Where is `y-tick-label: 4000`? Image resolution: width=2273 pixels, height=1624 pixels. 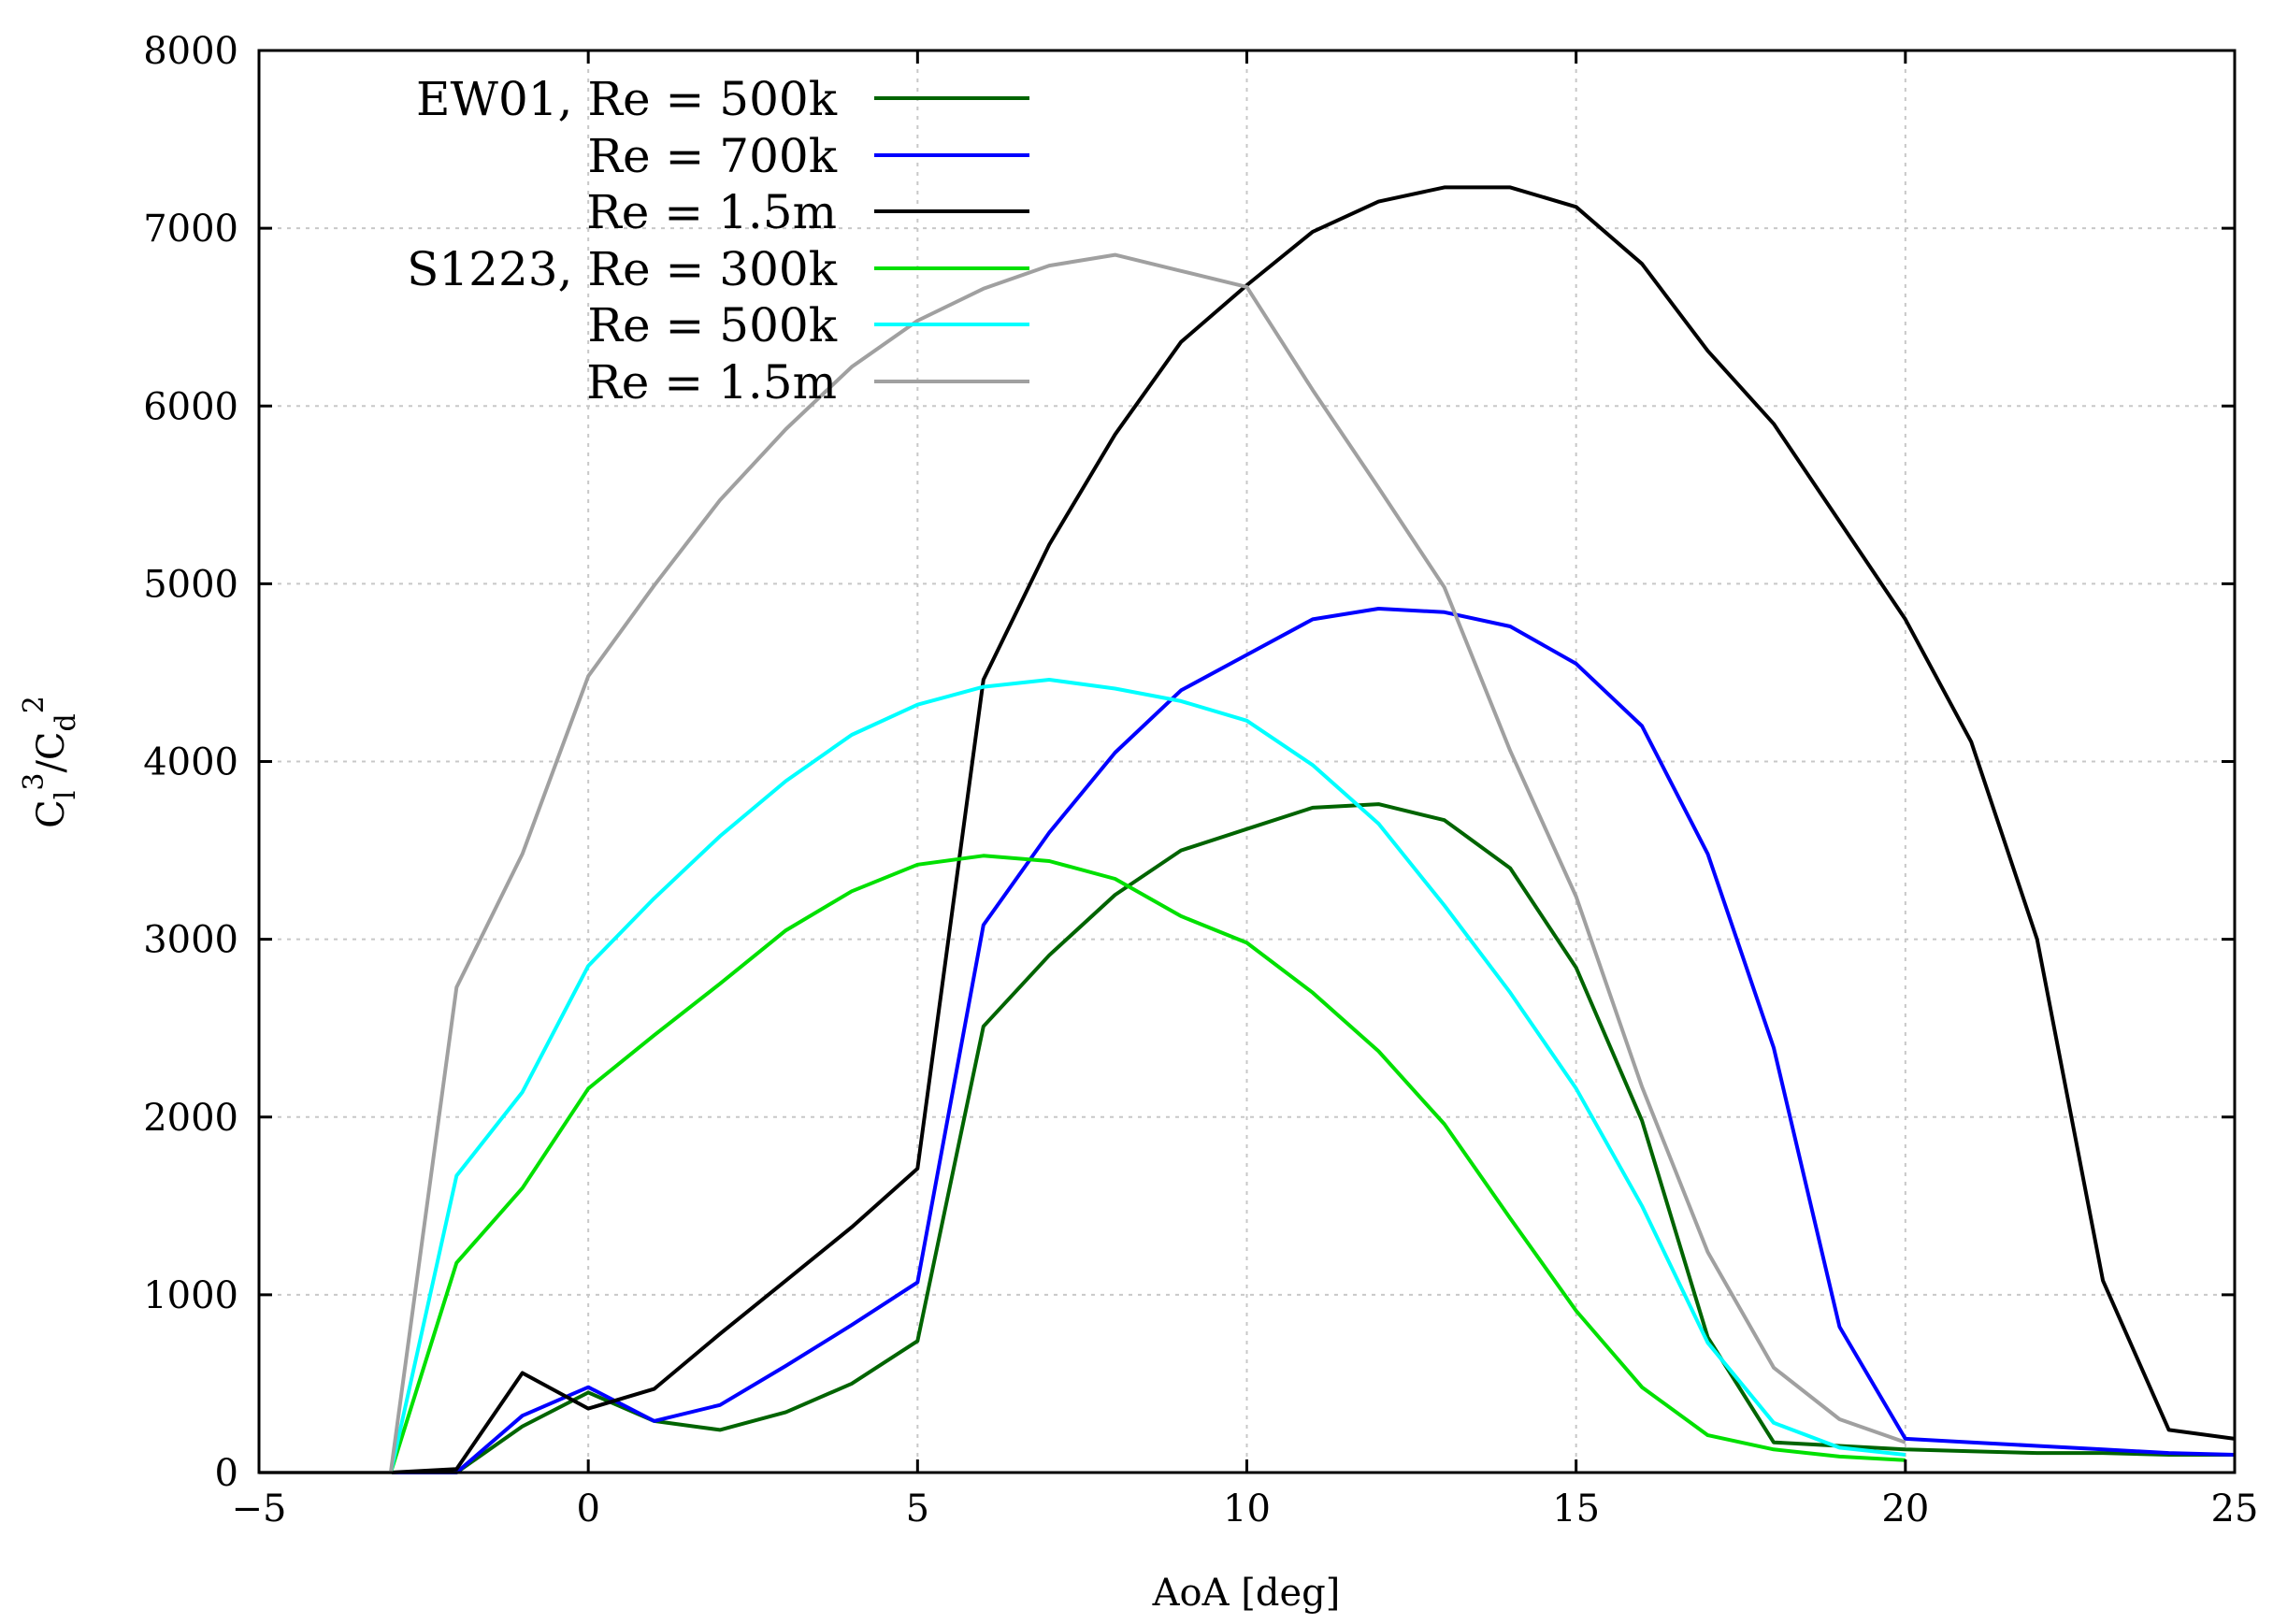
y-tick-label: 4000 is located at coordinates (191, 762).